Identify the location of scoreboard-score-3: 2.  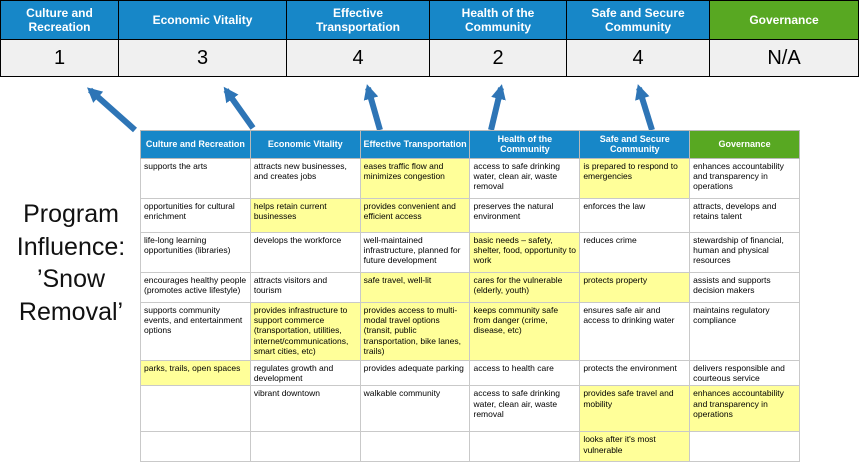
(498, 58).